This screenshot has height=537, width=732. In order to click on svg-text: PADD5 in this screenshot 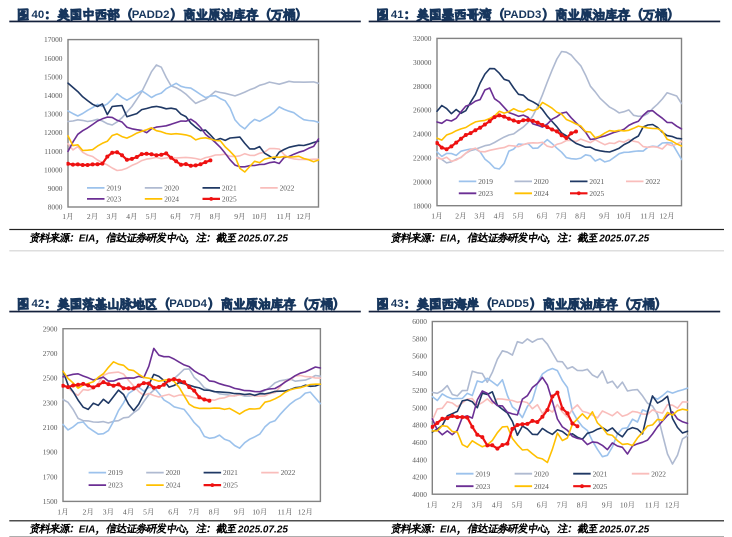, I will do `click(510, 304)`.